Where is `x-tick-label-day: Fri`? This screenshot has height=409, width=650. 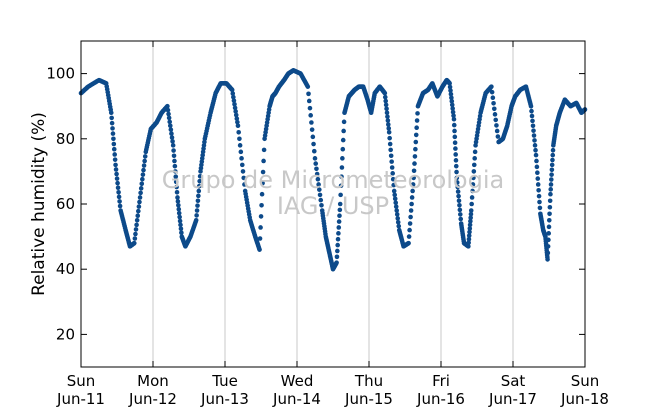 x-tick-label-day: Fri is located at coordinates (441, 381).